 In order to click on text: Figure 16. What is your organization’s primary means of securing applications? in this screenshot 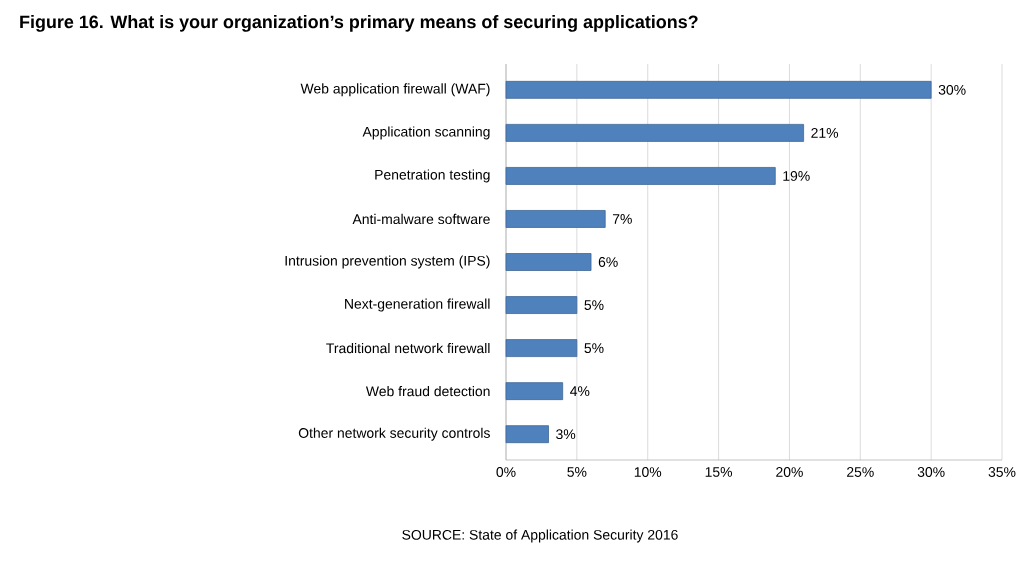, I will do `click(359, 23)`.